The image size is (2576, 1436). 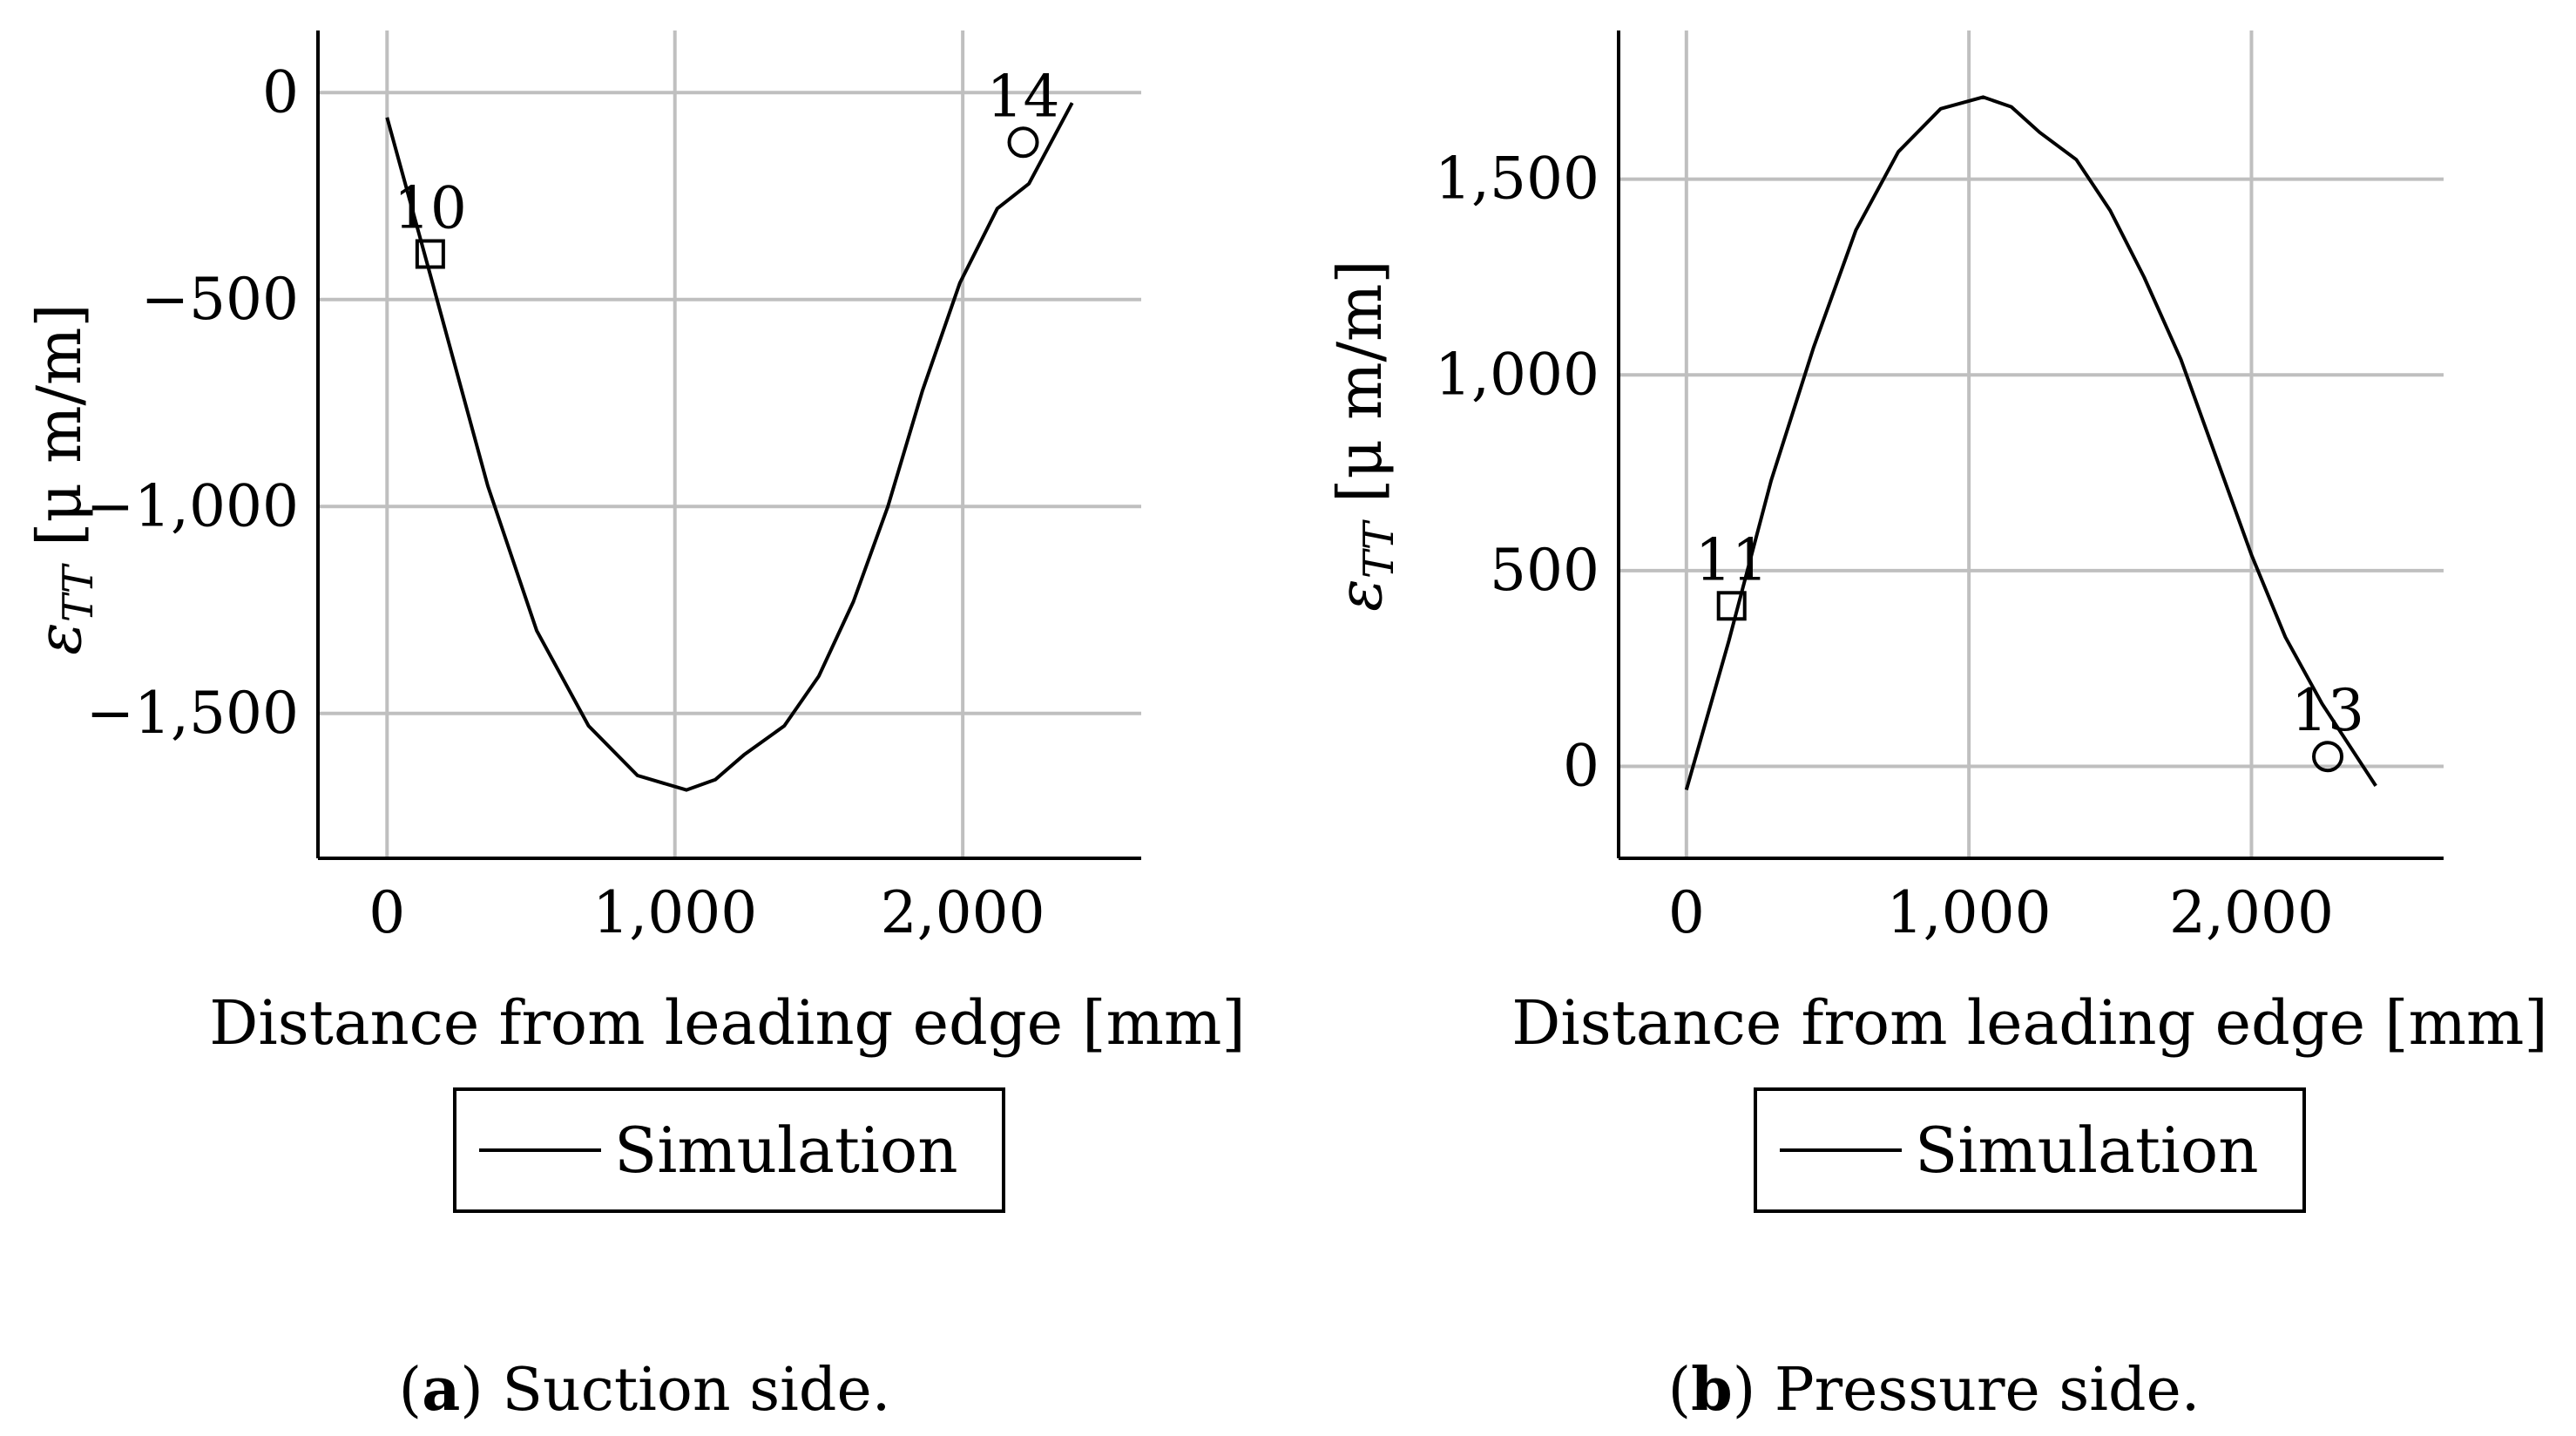 What do you see at coordinates (1023, 142) in the screenshot?
I see `panel-a-point-14-circle-marker` at bounding box center [1023, 142].